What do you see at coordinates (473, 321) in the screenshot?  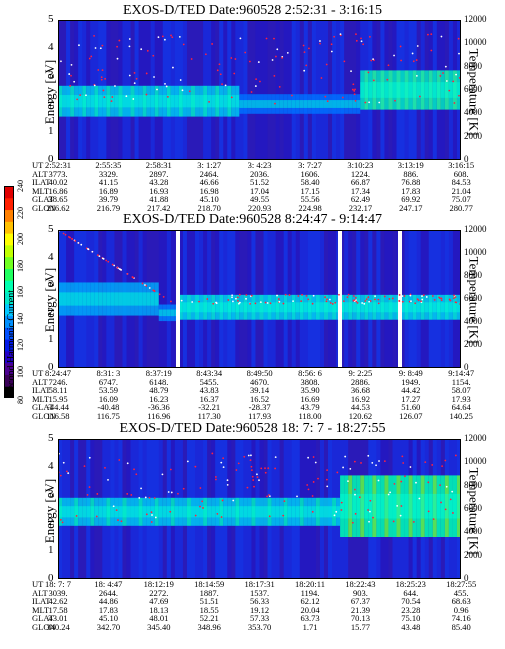 I see `y2-tick-label: 4000` at bounding box center [473, 321].